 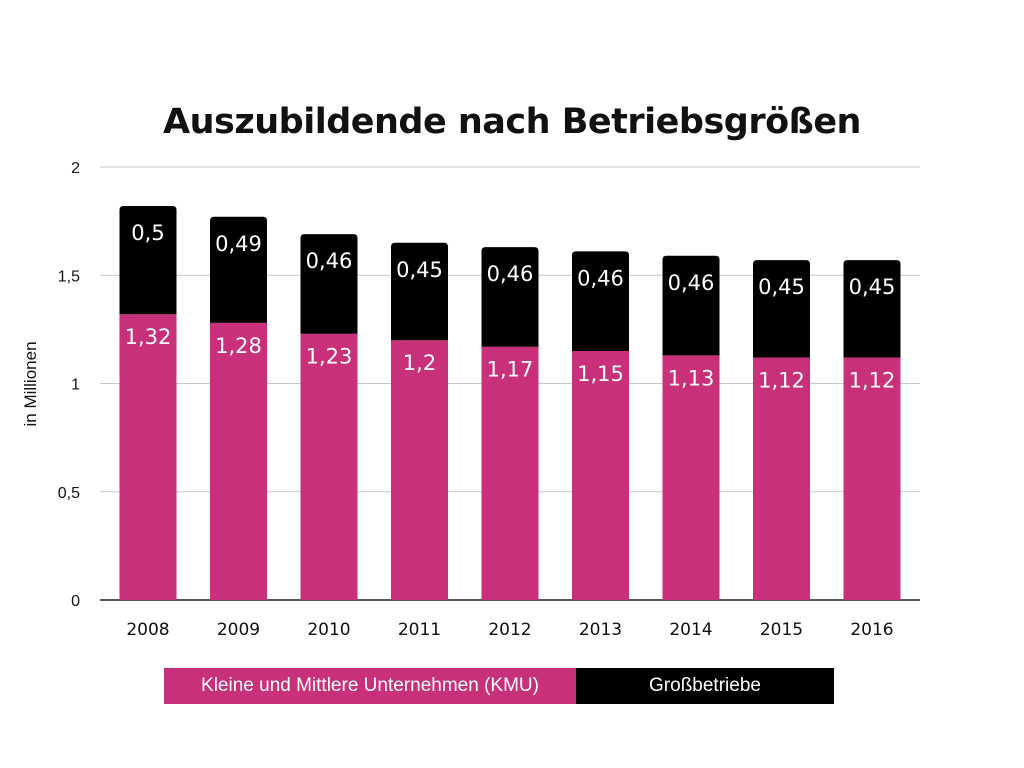 I want to click on bar-kmu-2013, so click(x=600, y=475).